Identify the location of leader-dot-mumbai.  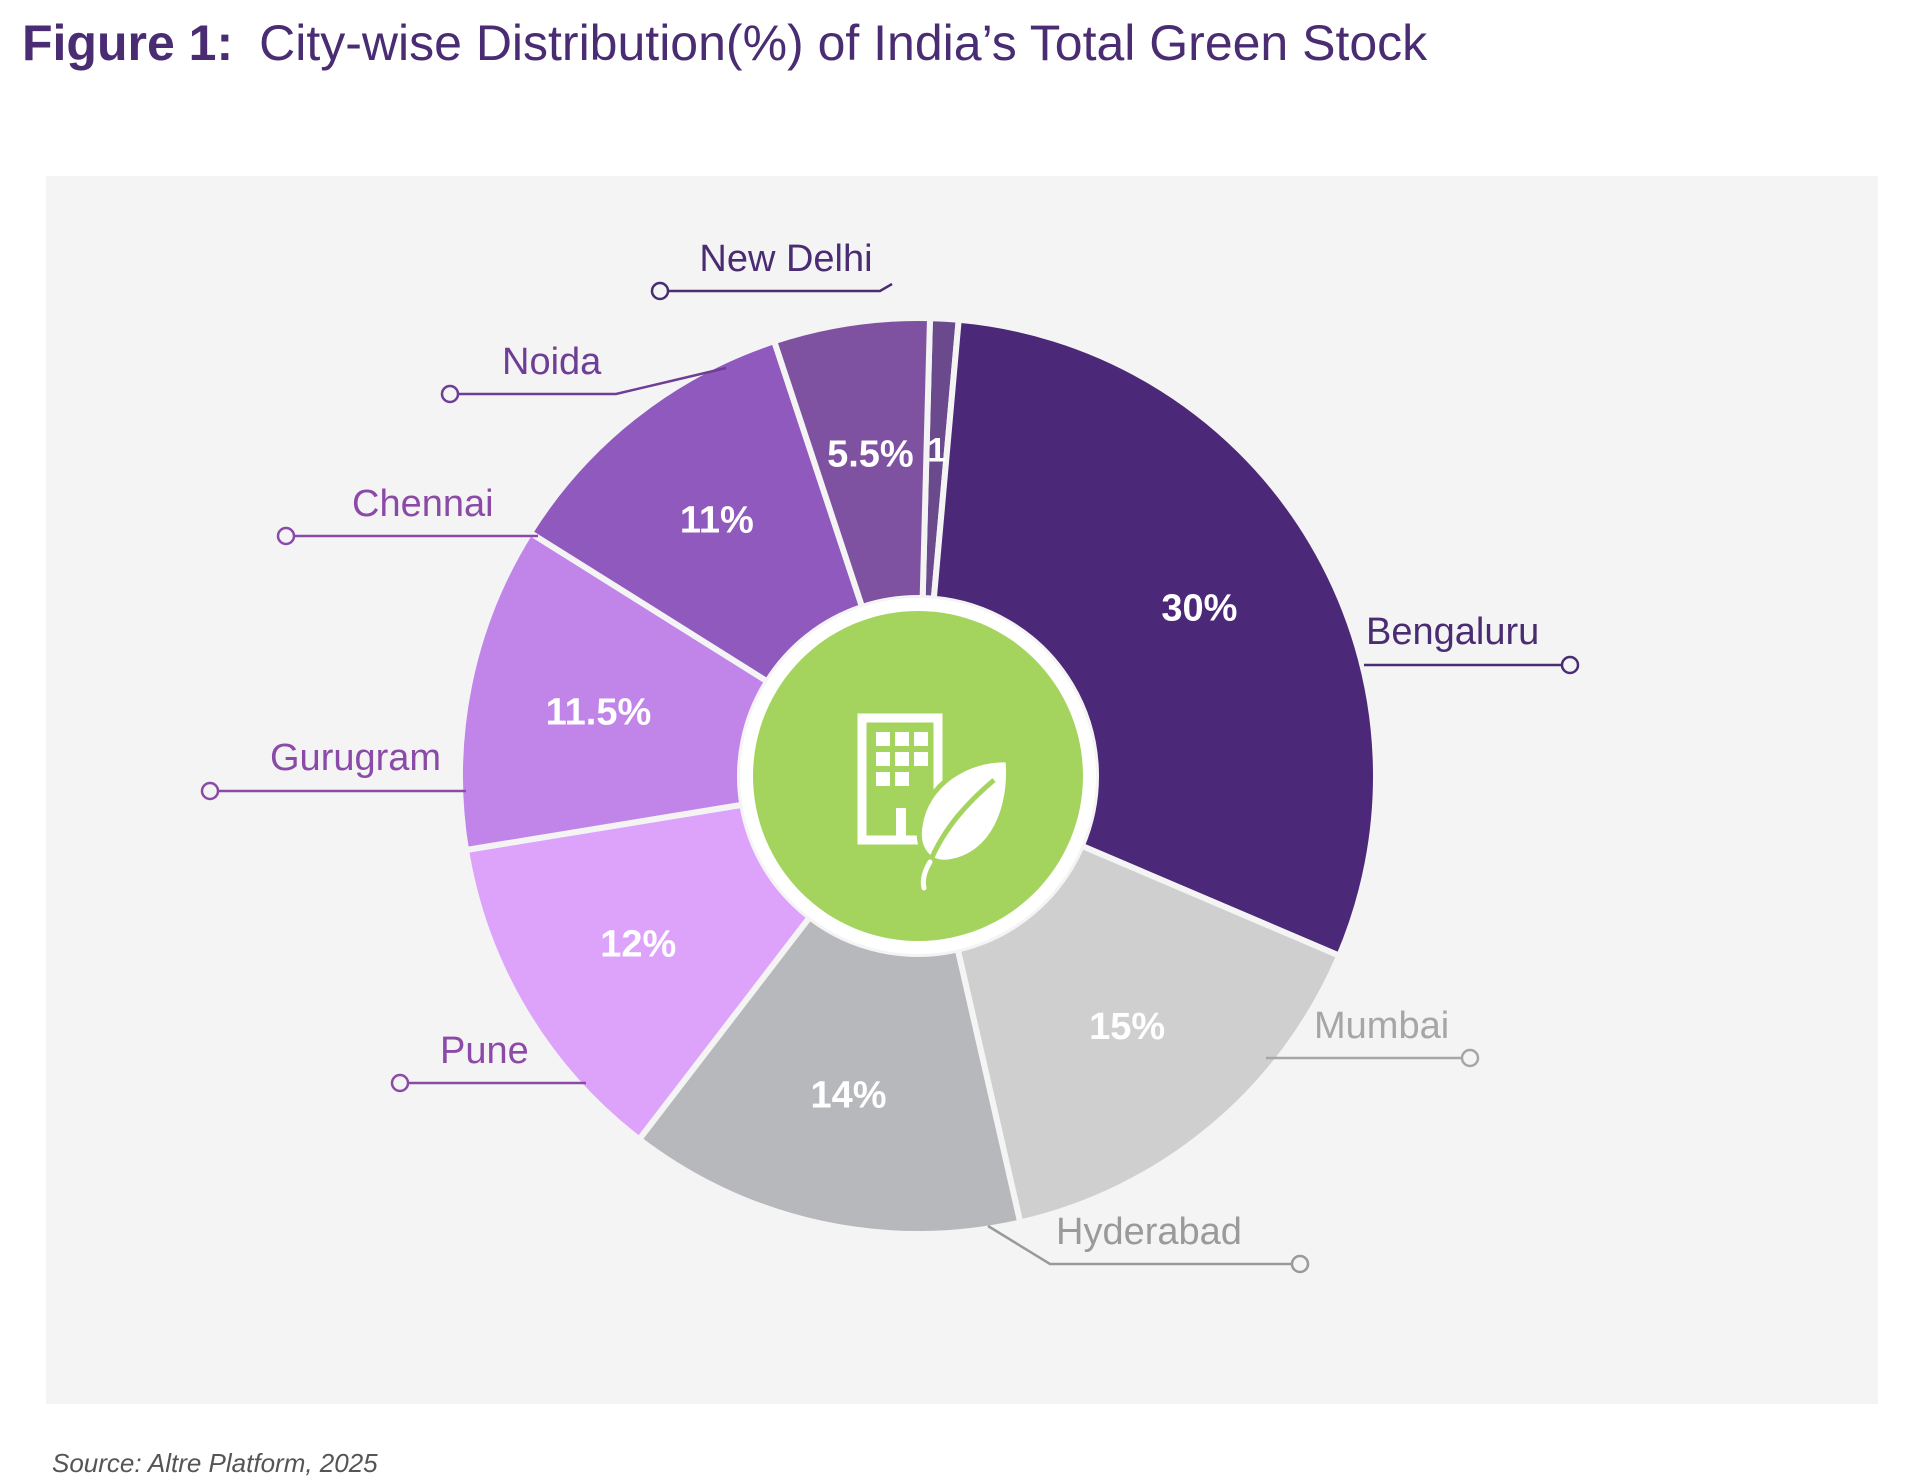
(1470, 1058).